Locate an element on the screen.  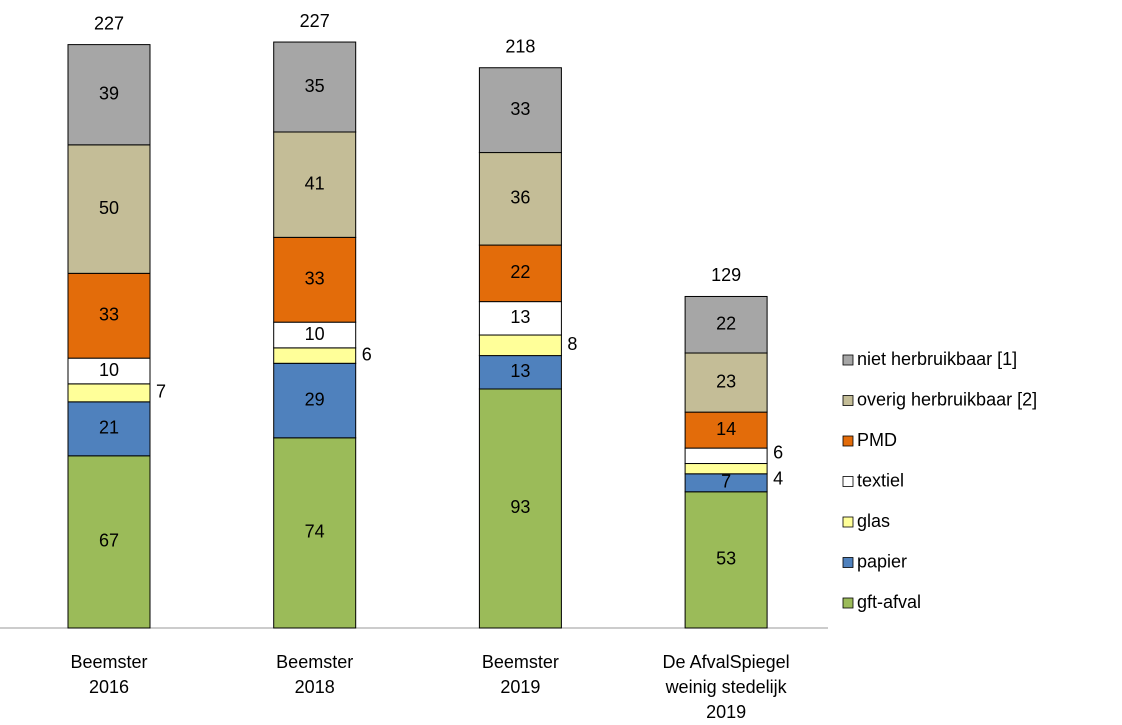
value-label: 14 is located at coordinates (726, 429).